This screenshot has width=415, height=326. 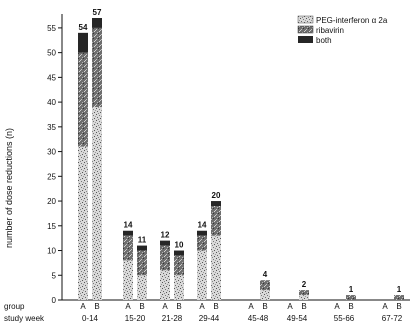 What do you see at coordinates (165, 235) in the screenshot?
I see `bar-value-label: 12` at bounding box center [165, 235].